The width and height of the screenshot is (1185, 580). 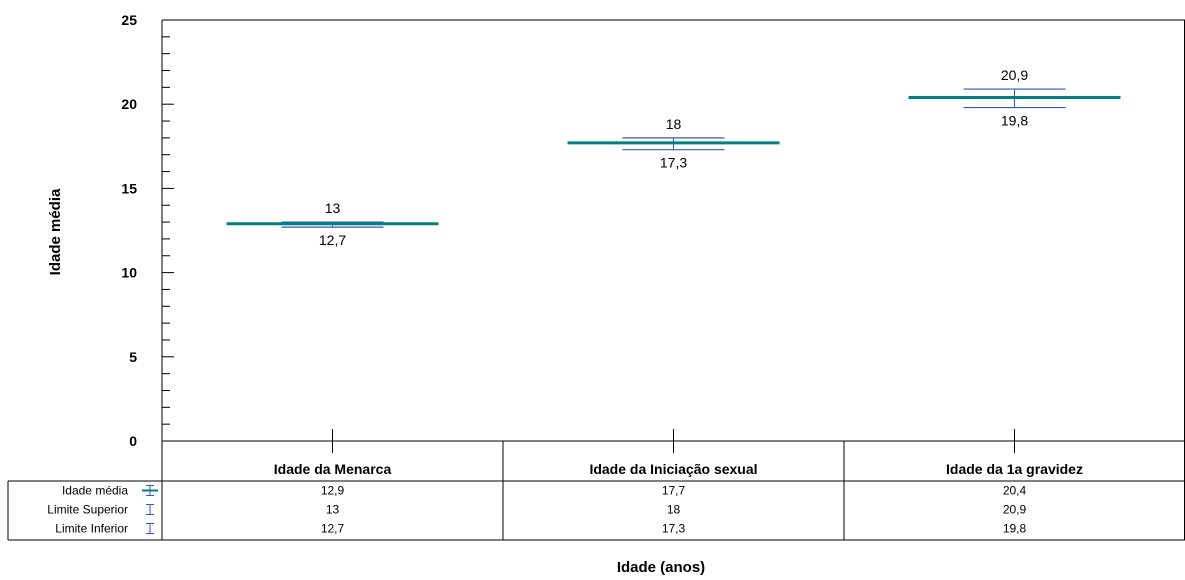 What do you see at coordinates (1015, 529) in the screenshot?
I see `table-cell: 19,8` at bounding box center [1015, 529].